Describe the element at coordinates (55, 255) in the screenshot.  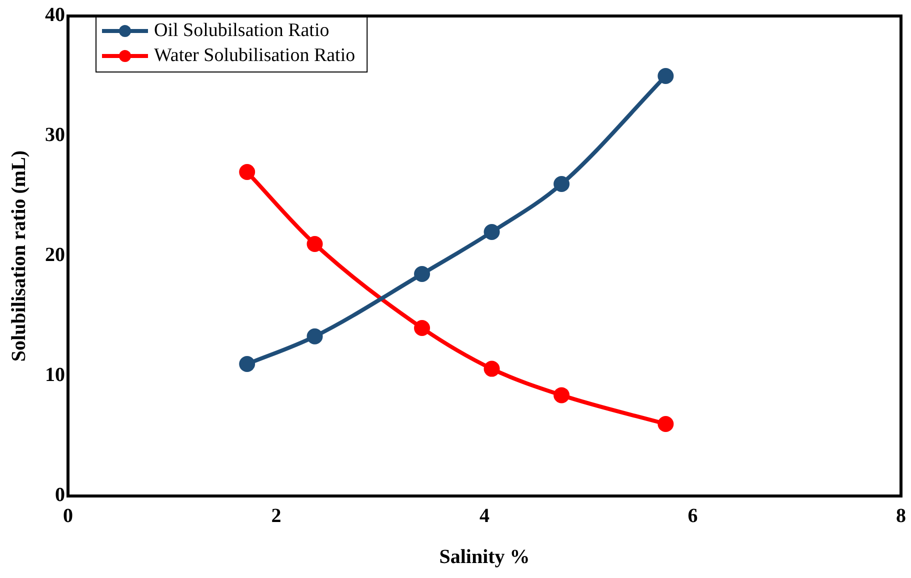
I see `y-tick-label: 20` at that location.